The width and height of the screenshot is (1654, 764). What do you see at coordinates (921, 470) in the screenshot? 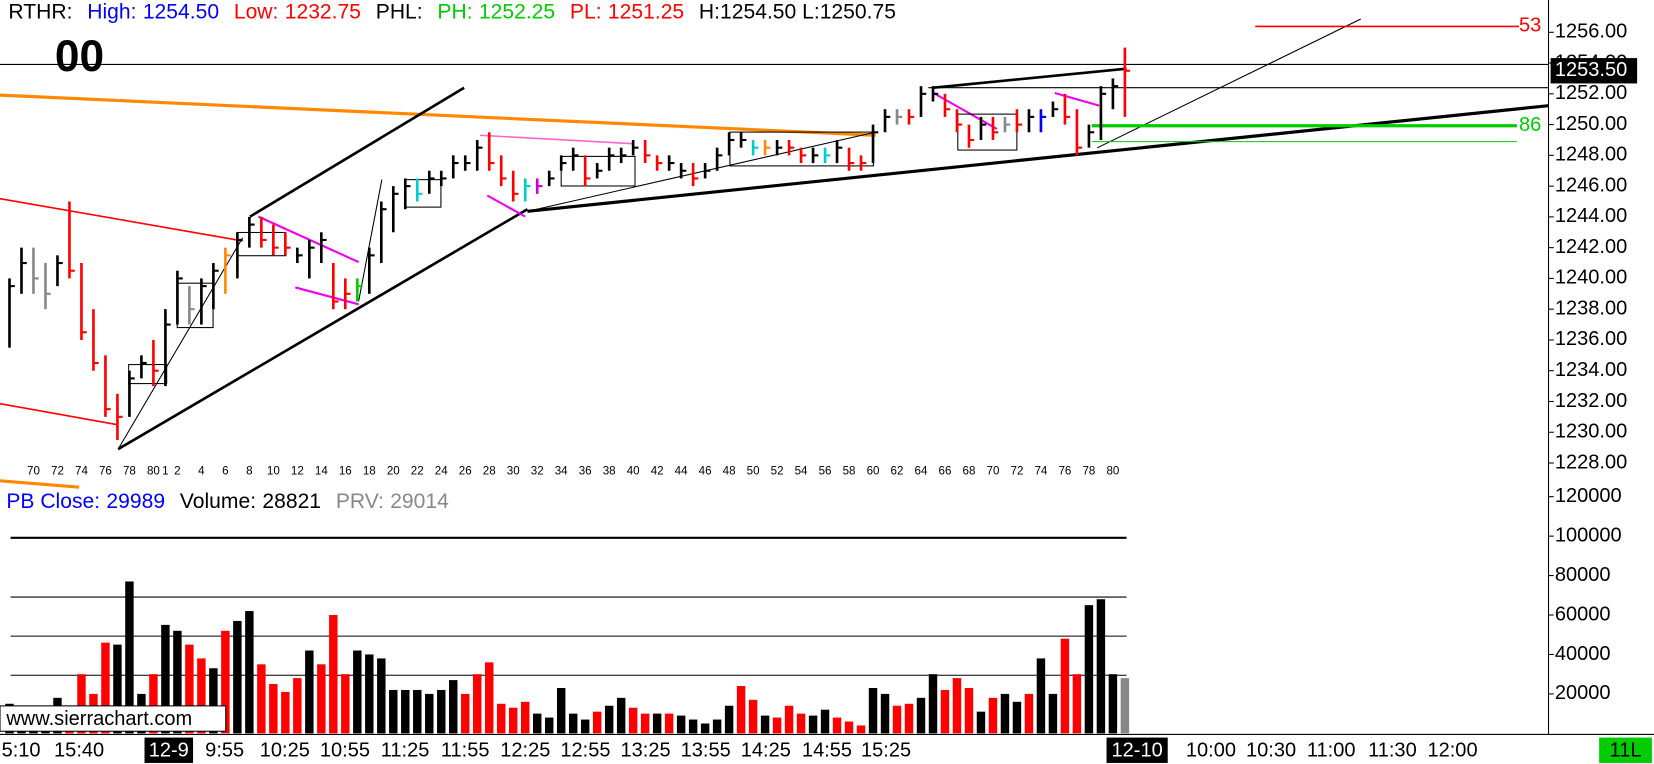
I see `x-tick-label: 64` at bounding box center [921, 470].